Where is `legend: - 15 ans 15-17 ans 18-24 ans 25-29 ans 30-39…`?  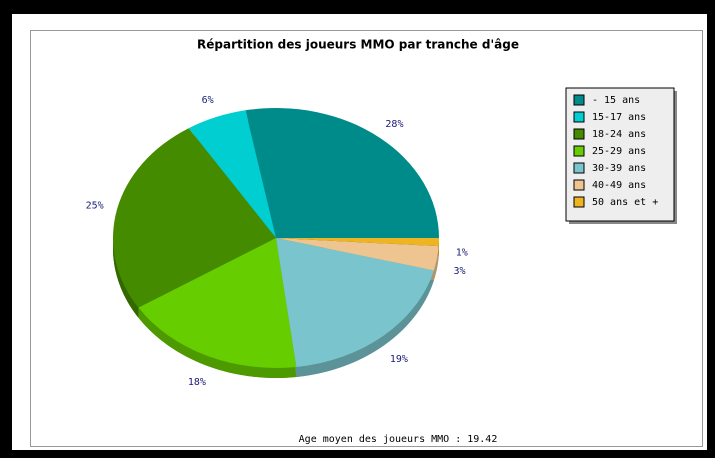 legend: - 15 ans 15-17 ans 18-24 ans 25-29 ans 30-39… is located at coordinates (621, 156).